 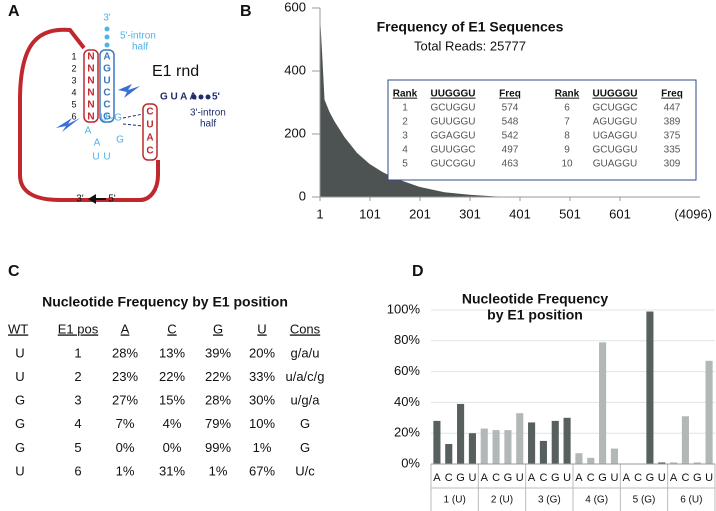 What do you see at coordinates (404, 308) in the screenshot?
I see `y-tick-label: 100%` at bounding box center [404, 308].